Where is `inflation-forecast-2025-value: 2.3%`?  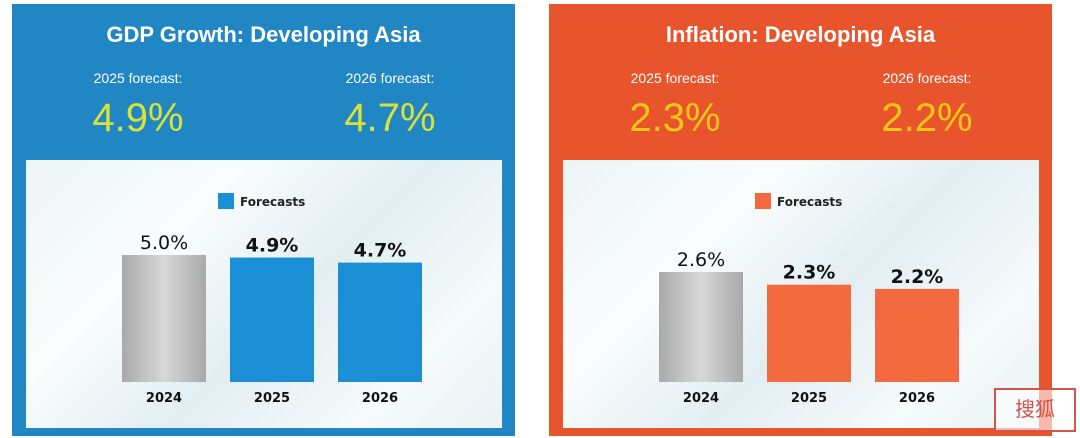
inflation-forecast-2025-value: 2.3% is located at coordinates (675, 118).